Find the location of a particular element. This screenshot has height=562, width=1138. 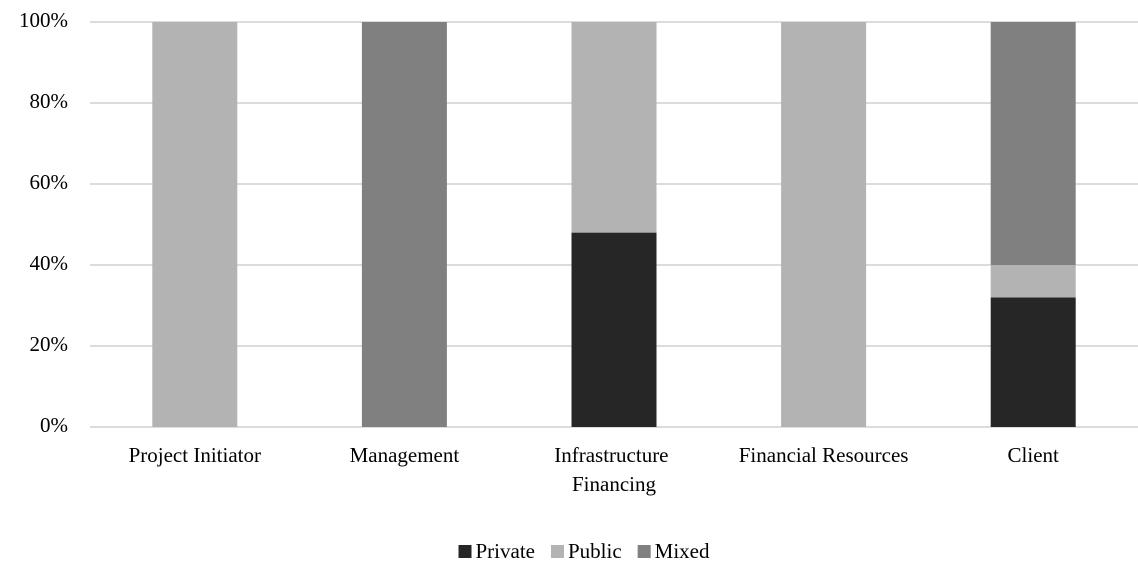

y-tick-label: 100% is located at coordinates (43, 20).